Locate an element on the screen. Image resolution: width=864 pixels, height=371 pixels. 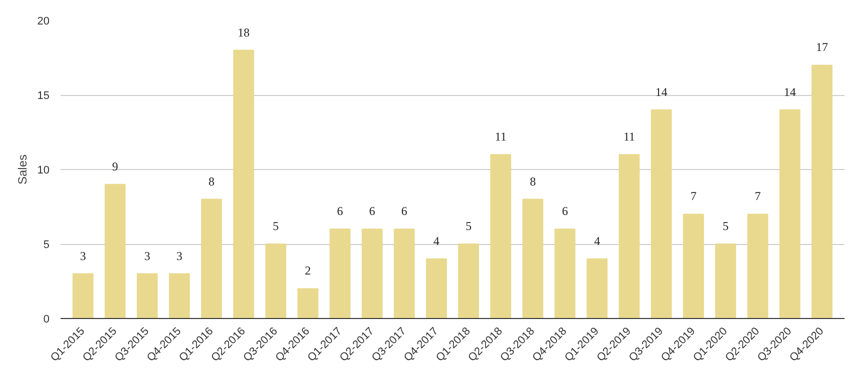
y-tick-label: 5 is located at coordinates (46, 245).